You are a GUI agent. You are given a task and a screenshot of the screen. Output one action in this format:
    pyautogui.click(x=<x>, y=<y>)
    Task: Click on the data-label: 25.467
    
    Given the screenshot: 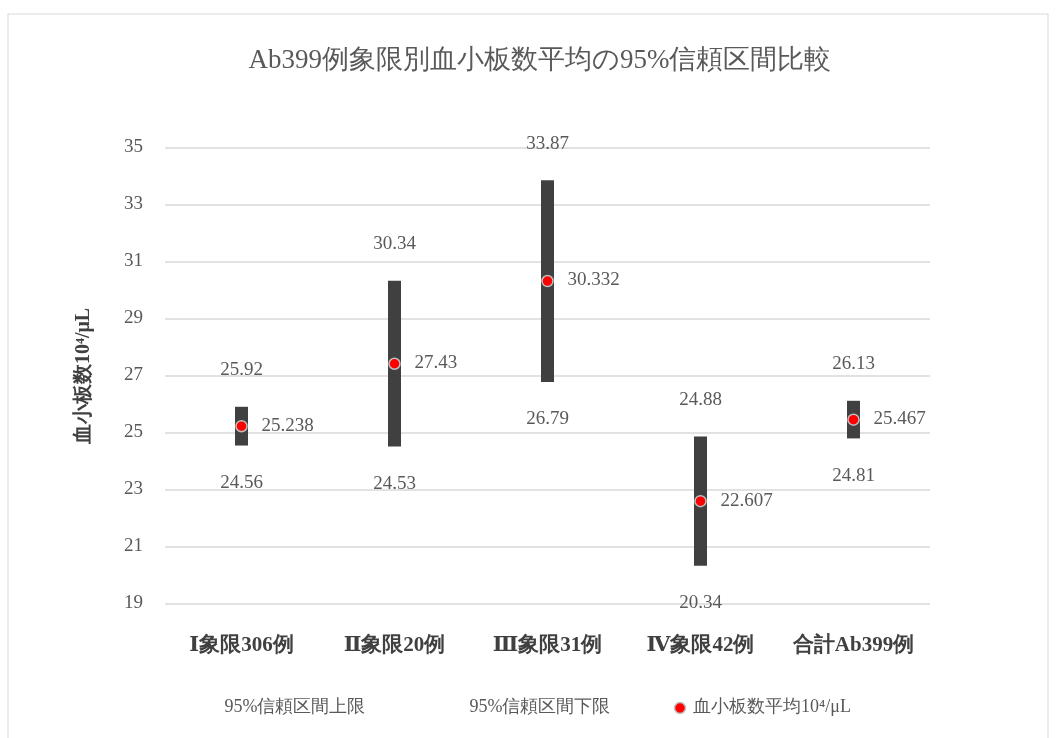 What is the action you would take?
    pyautogui.click(x=899, y=418)
    